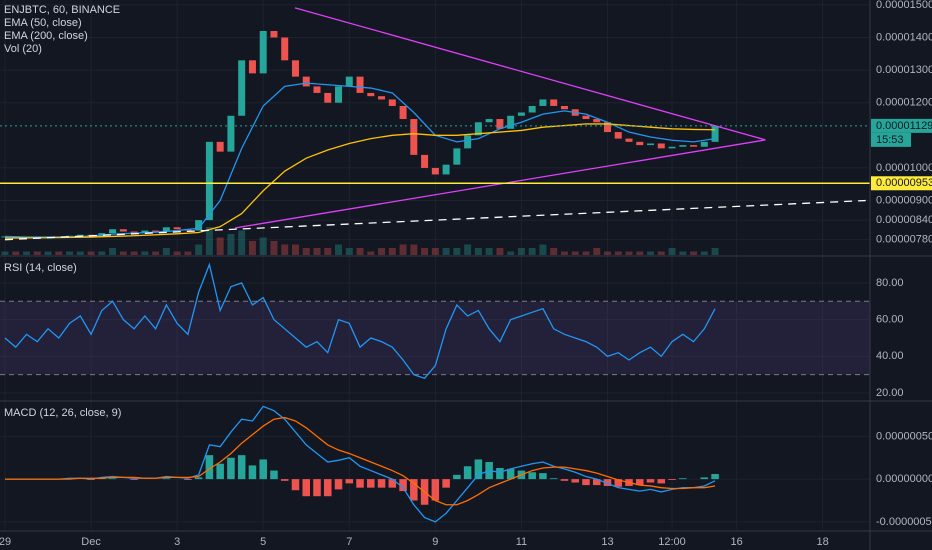  What do you see at coordinates (435, 542) in the screenshot?
I see `x-tick-label: 9` at bounding box center [435, 542].